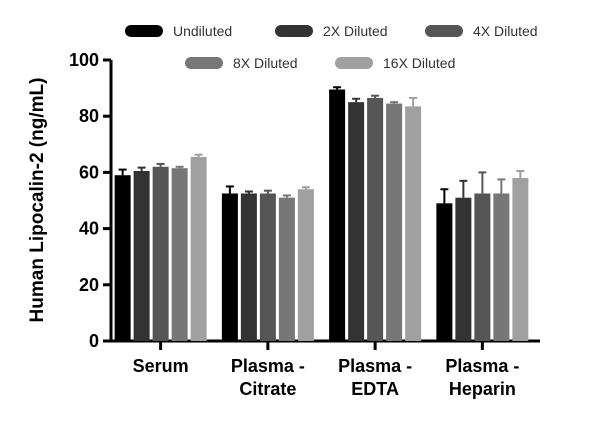  Describe the element at coordinates (375, 389) in the screenshot. I see `x-tick-label: EDTA` at that location.